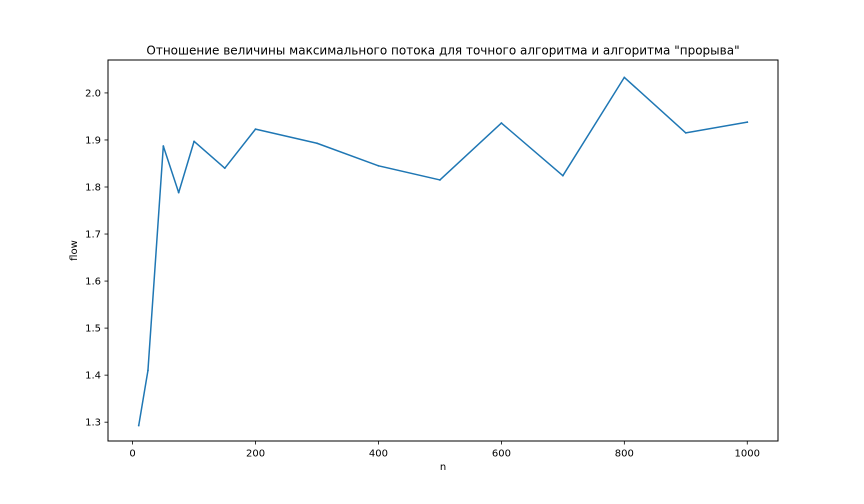 Image resolution: width=864 pixels, height=504 pixels. I want to click on x-axis: 0 200 400 600 800 1000, so click(444, 450).